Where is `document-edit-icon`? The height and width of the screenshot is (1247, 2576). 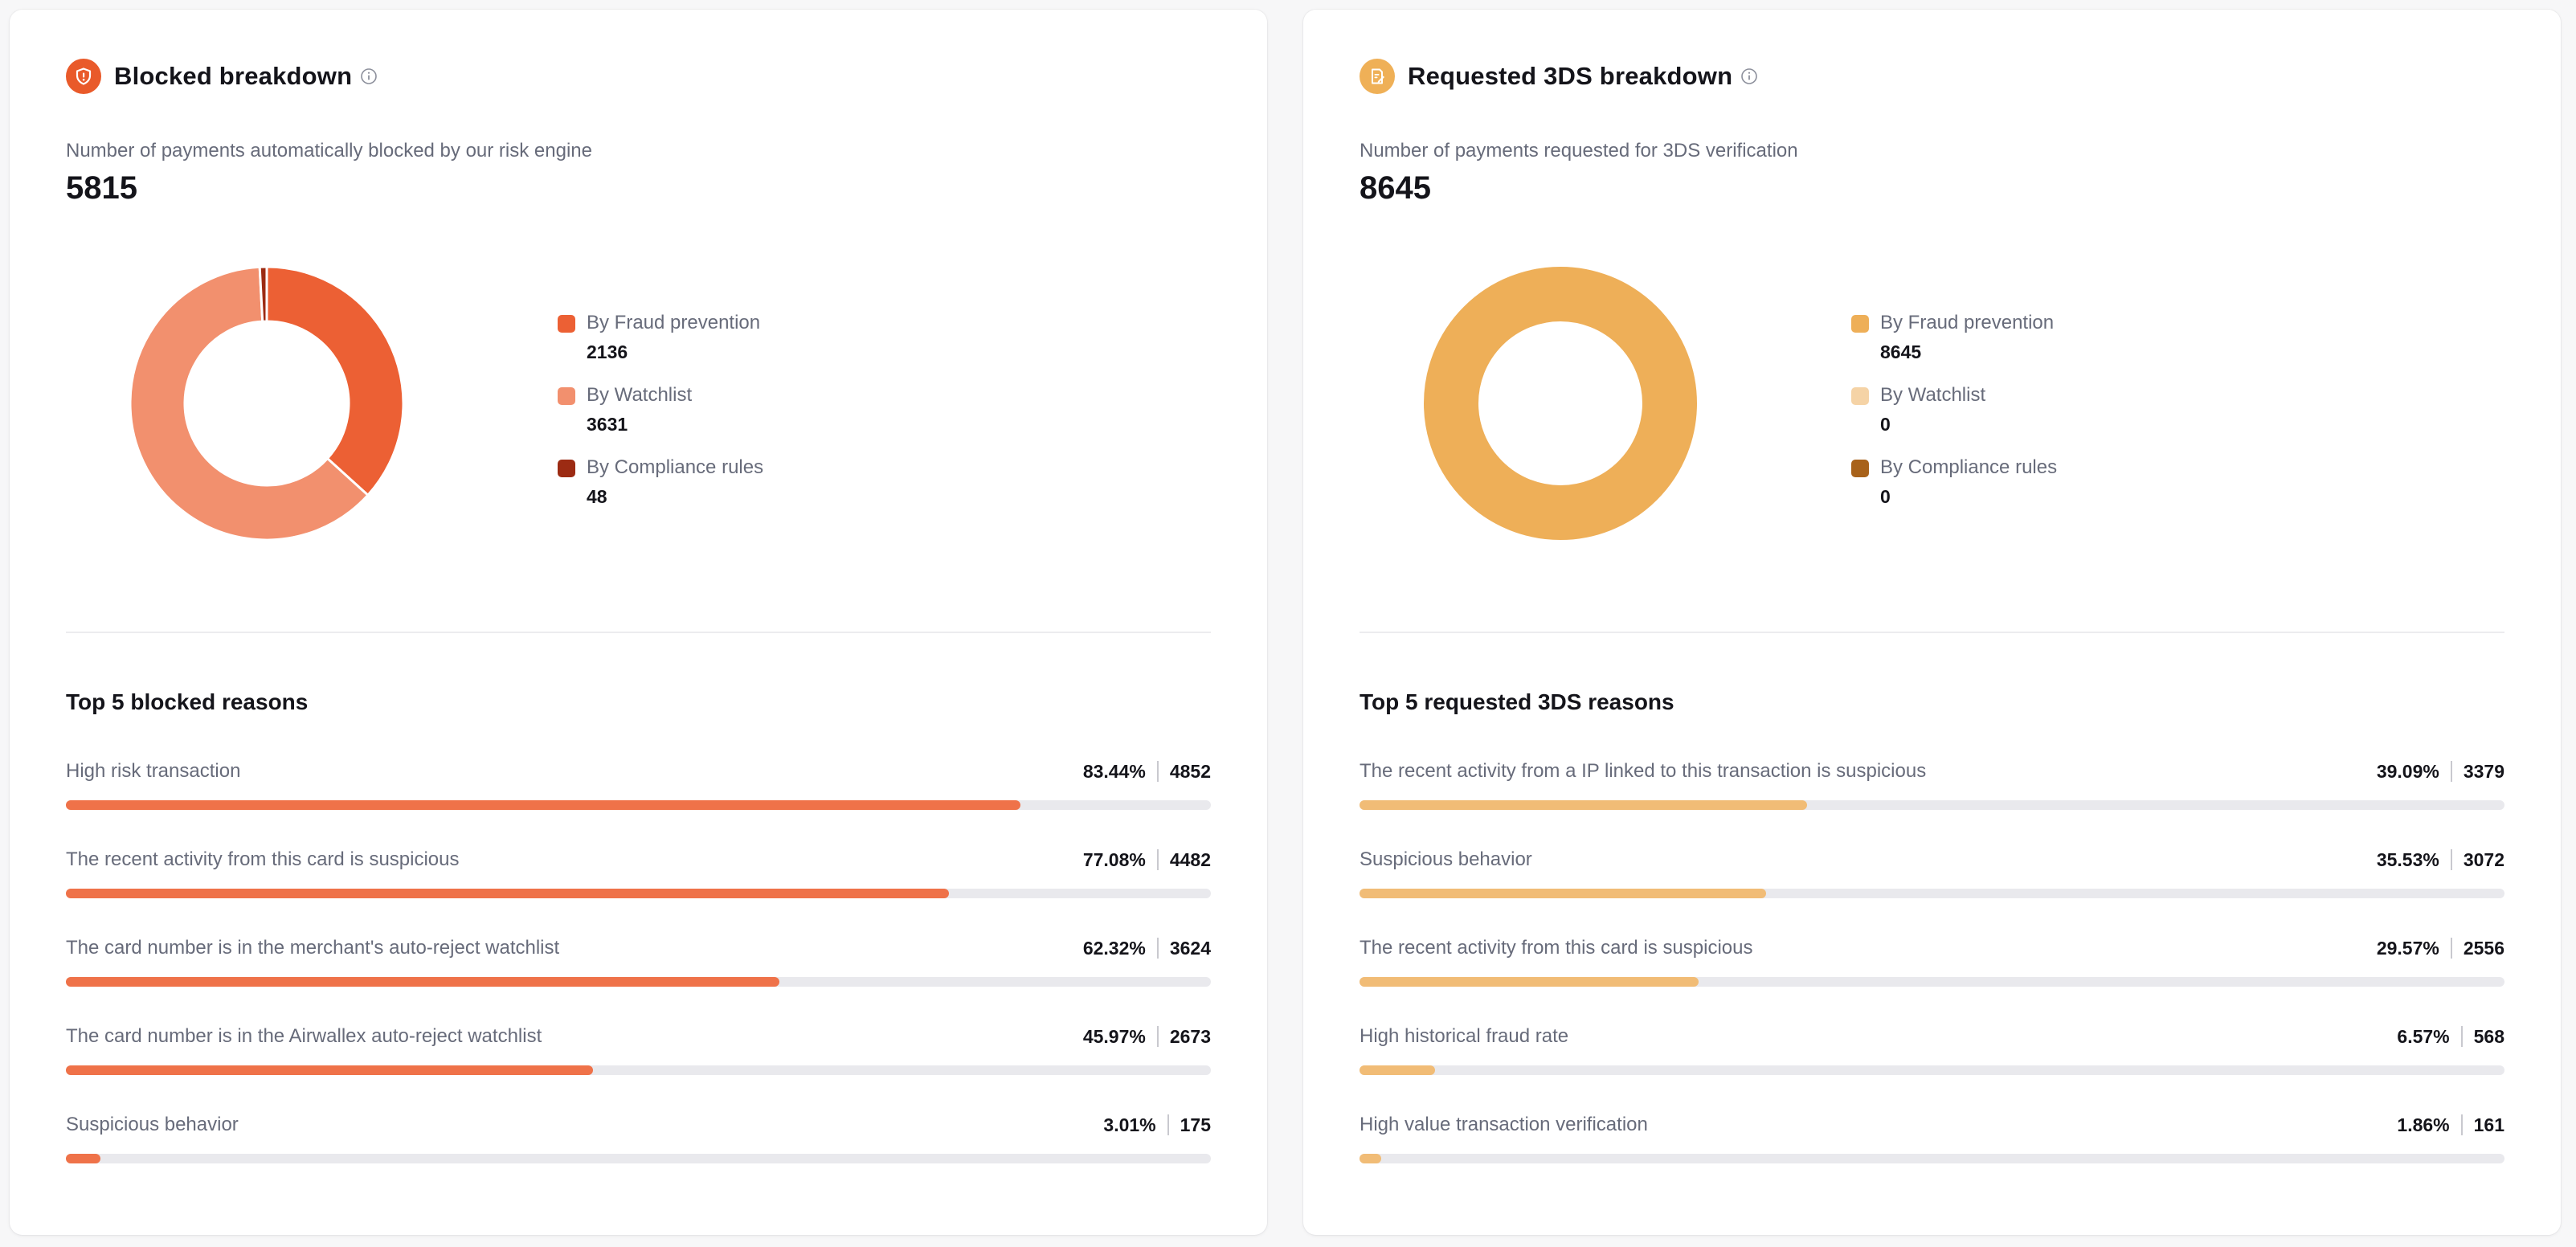
document-edit-icon is located at coordinates (1377, 76).